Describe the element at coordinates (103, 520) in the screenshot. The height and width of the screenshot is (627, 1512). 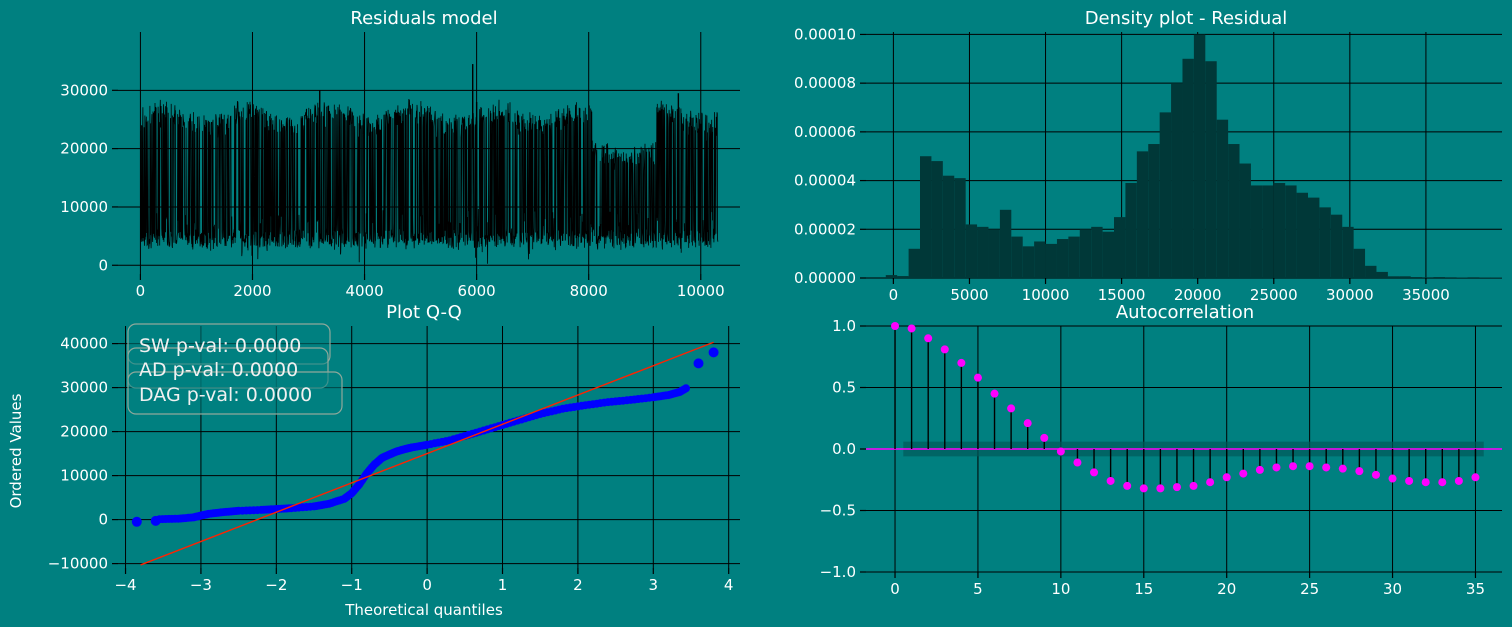
I see `qq-y-tick-label: 0` at that location.